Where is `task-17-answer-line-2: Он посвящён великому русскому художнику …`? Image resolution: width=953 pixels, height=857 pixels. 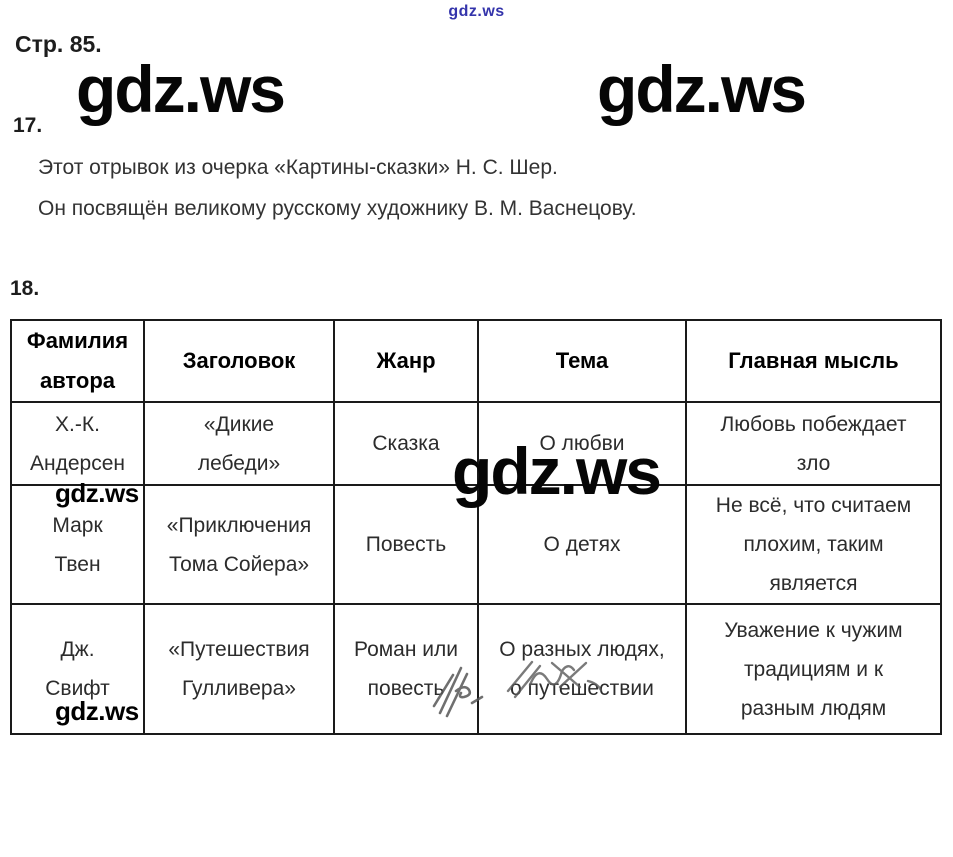 task-17-answer-line-2: Он посвящён великому русскому художнику … is located at coordinates (337, 208).